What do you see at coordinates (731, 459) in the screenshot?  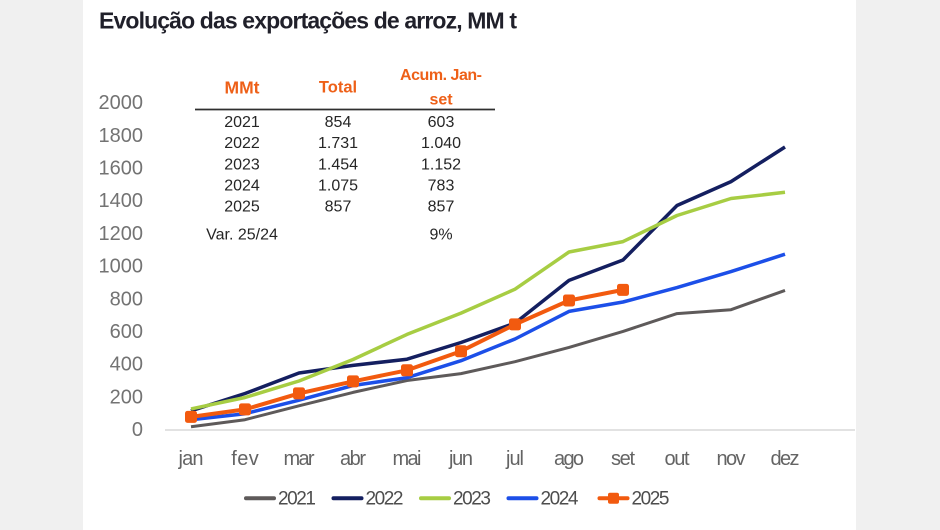 I see `svg-text: nov` at bounding box center [731, 459].